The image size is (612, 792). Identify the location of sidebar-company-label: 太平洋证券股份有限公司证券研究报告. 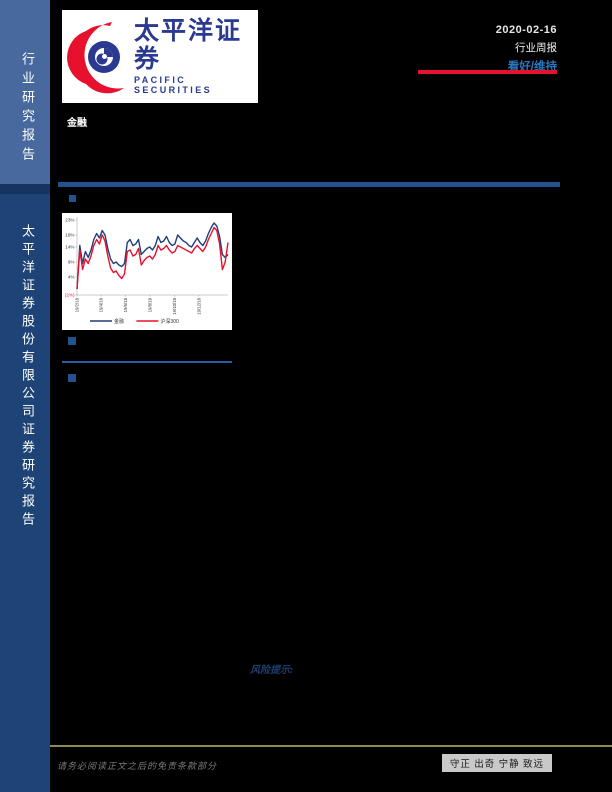
(27, 377).